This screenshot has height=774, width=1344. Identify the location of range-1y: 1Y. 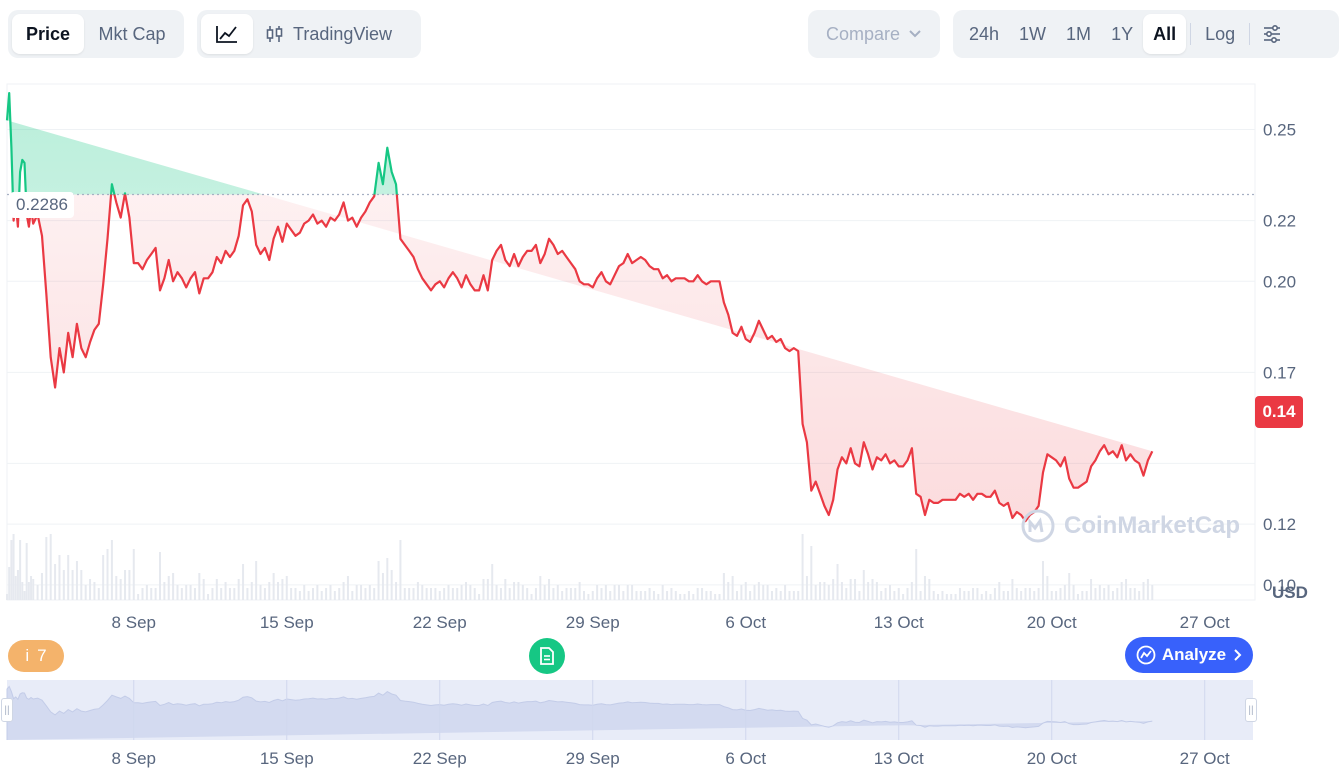
(1122, 33).